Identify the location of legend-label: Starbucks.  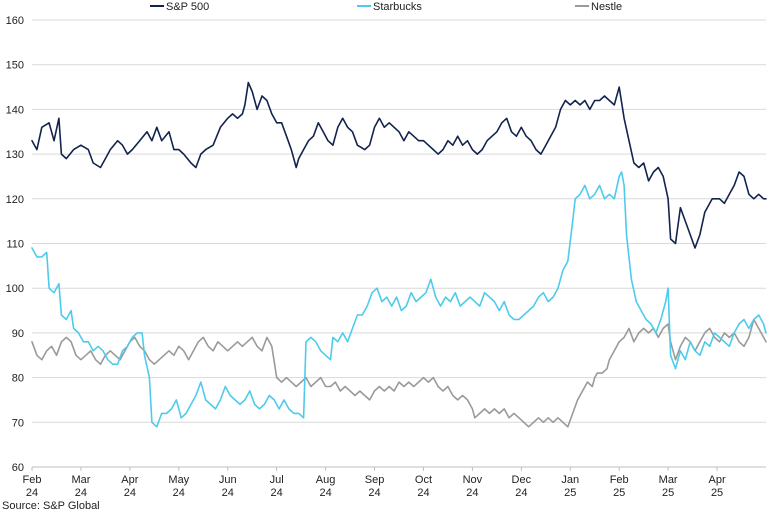
(397, 7).